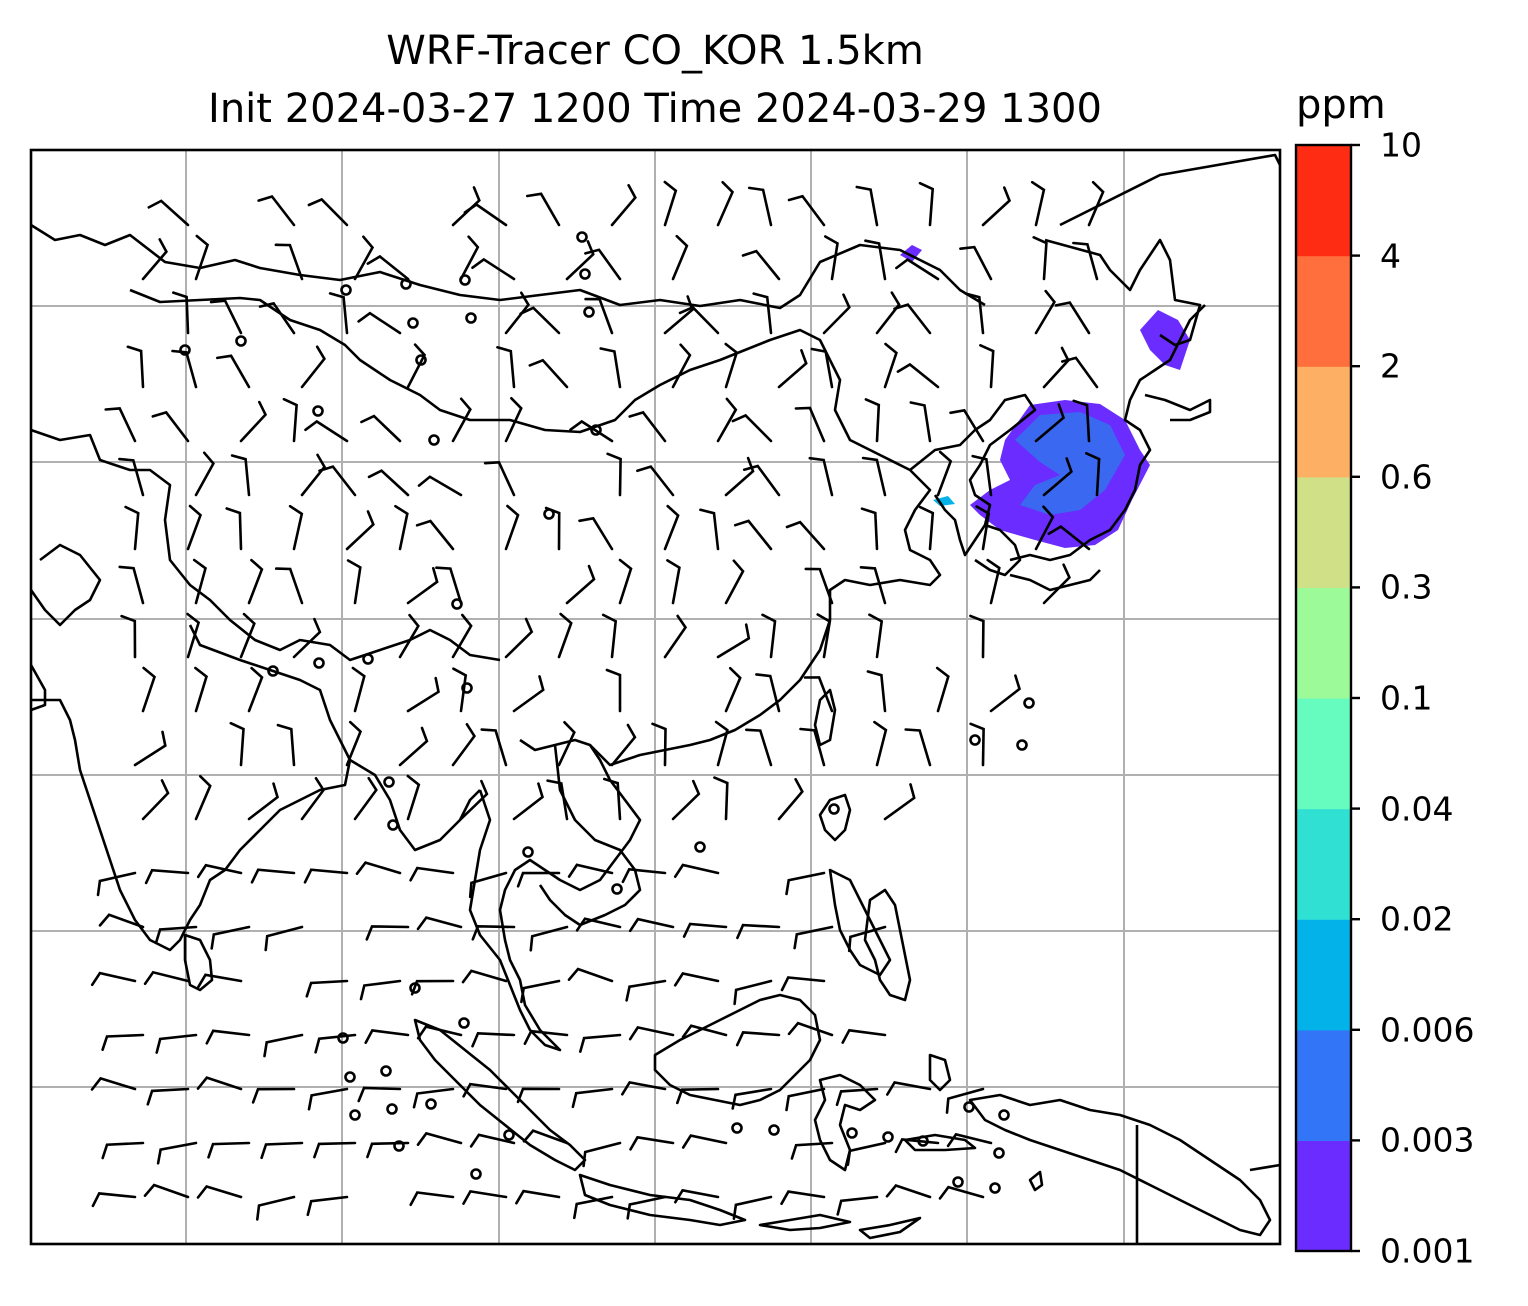 The image size is (1528, 1306). What do you see at coordinates (1390, 366) in the screenshot?
I see `colorbar-tick-label: 2` at bounding box center [1390, 366].